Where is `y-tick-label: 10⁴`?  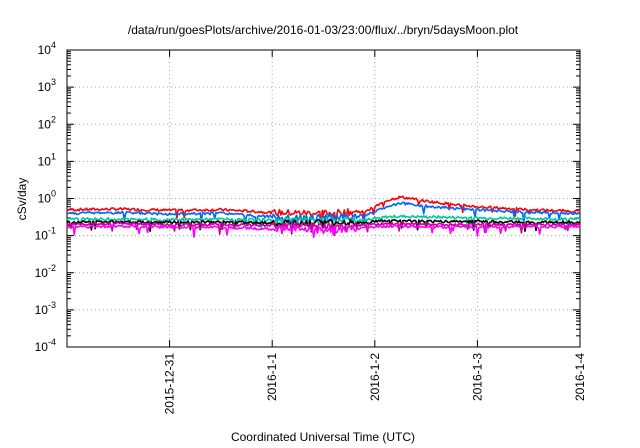 y-tick-label: 10⁴ is located at coordinates (47, 48).